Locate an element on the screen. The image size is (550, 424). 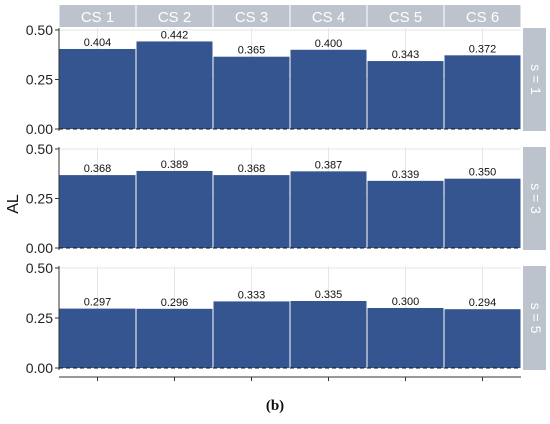
data-label: 0.339 is located at coordinates (406, 175).